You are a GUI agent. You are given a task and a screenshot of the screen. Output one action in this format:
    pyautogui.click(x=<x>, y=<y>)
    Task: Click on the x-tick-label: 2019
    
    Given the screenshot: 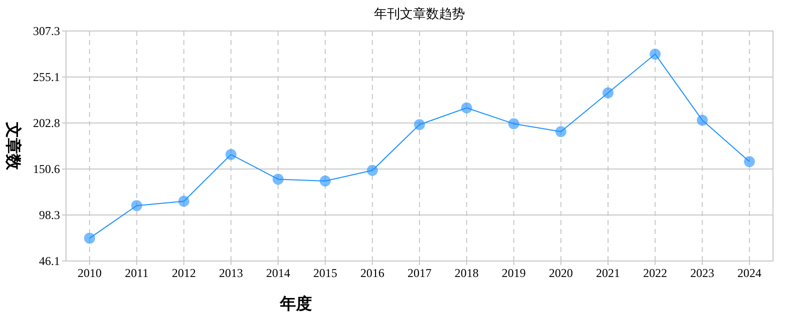 What is the action you would take?
    pyautogui.click(x=514, y=273)
    